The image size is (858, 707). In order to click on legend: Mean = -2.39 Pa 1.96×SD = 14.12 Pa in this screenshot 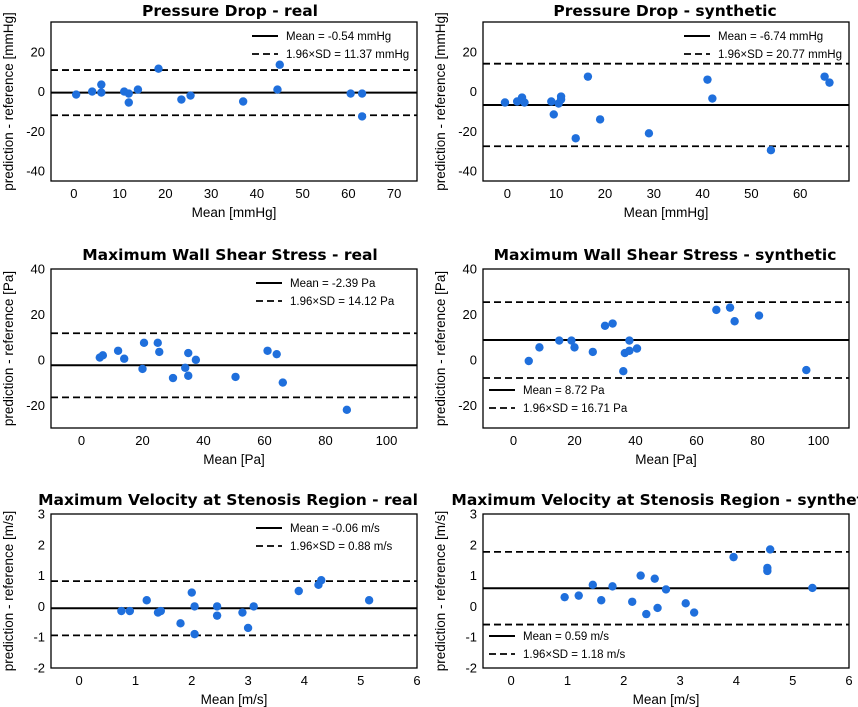, I will do `click(325, 293)`.